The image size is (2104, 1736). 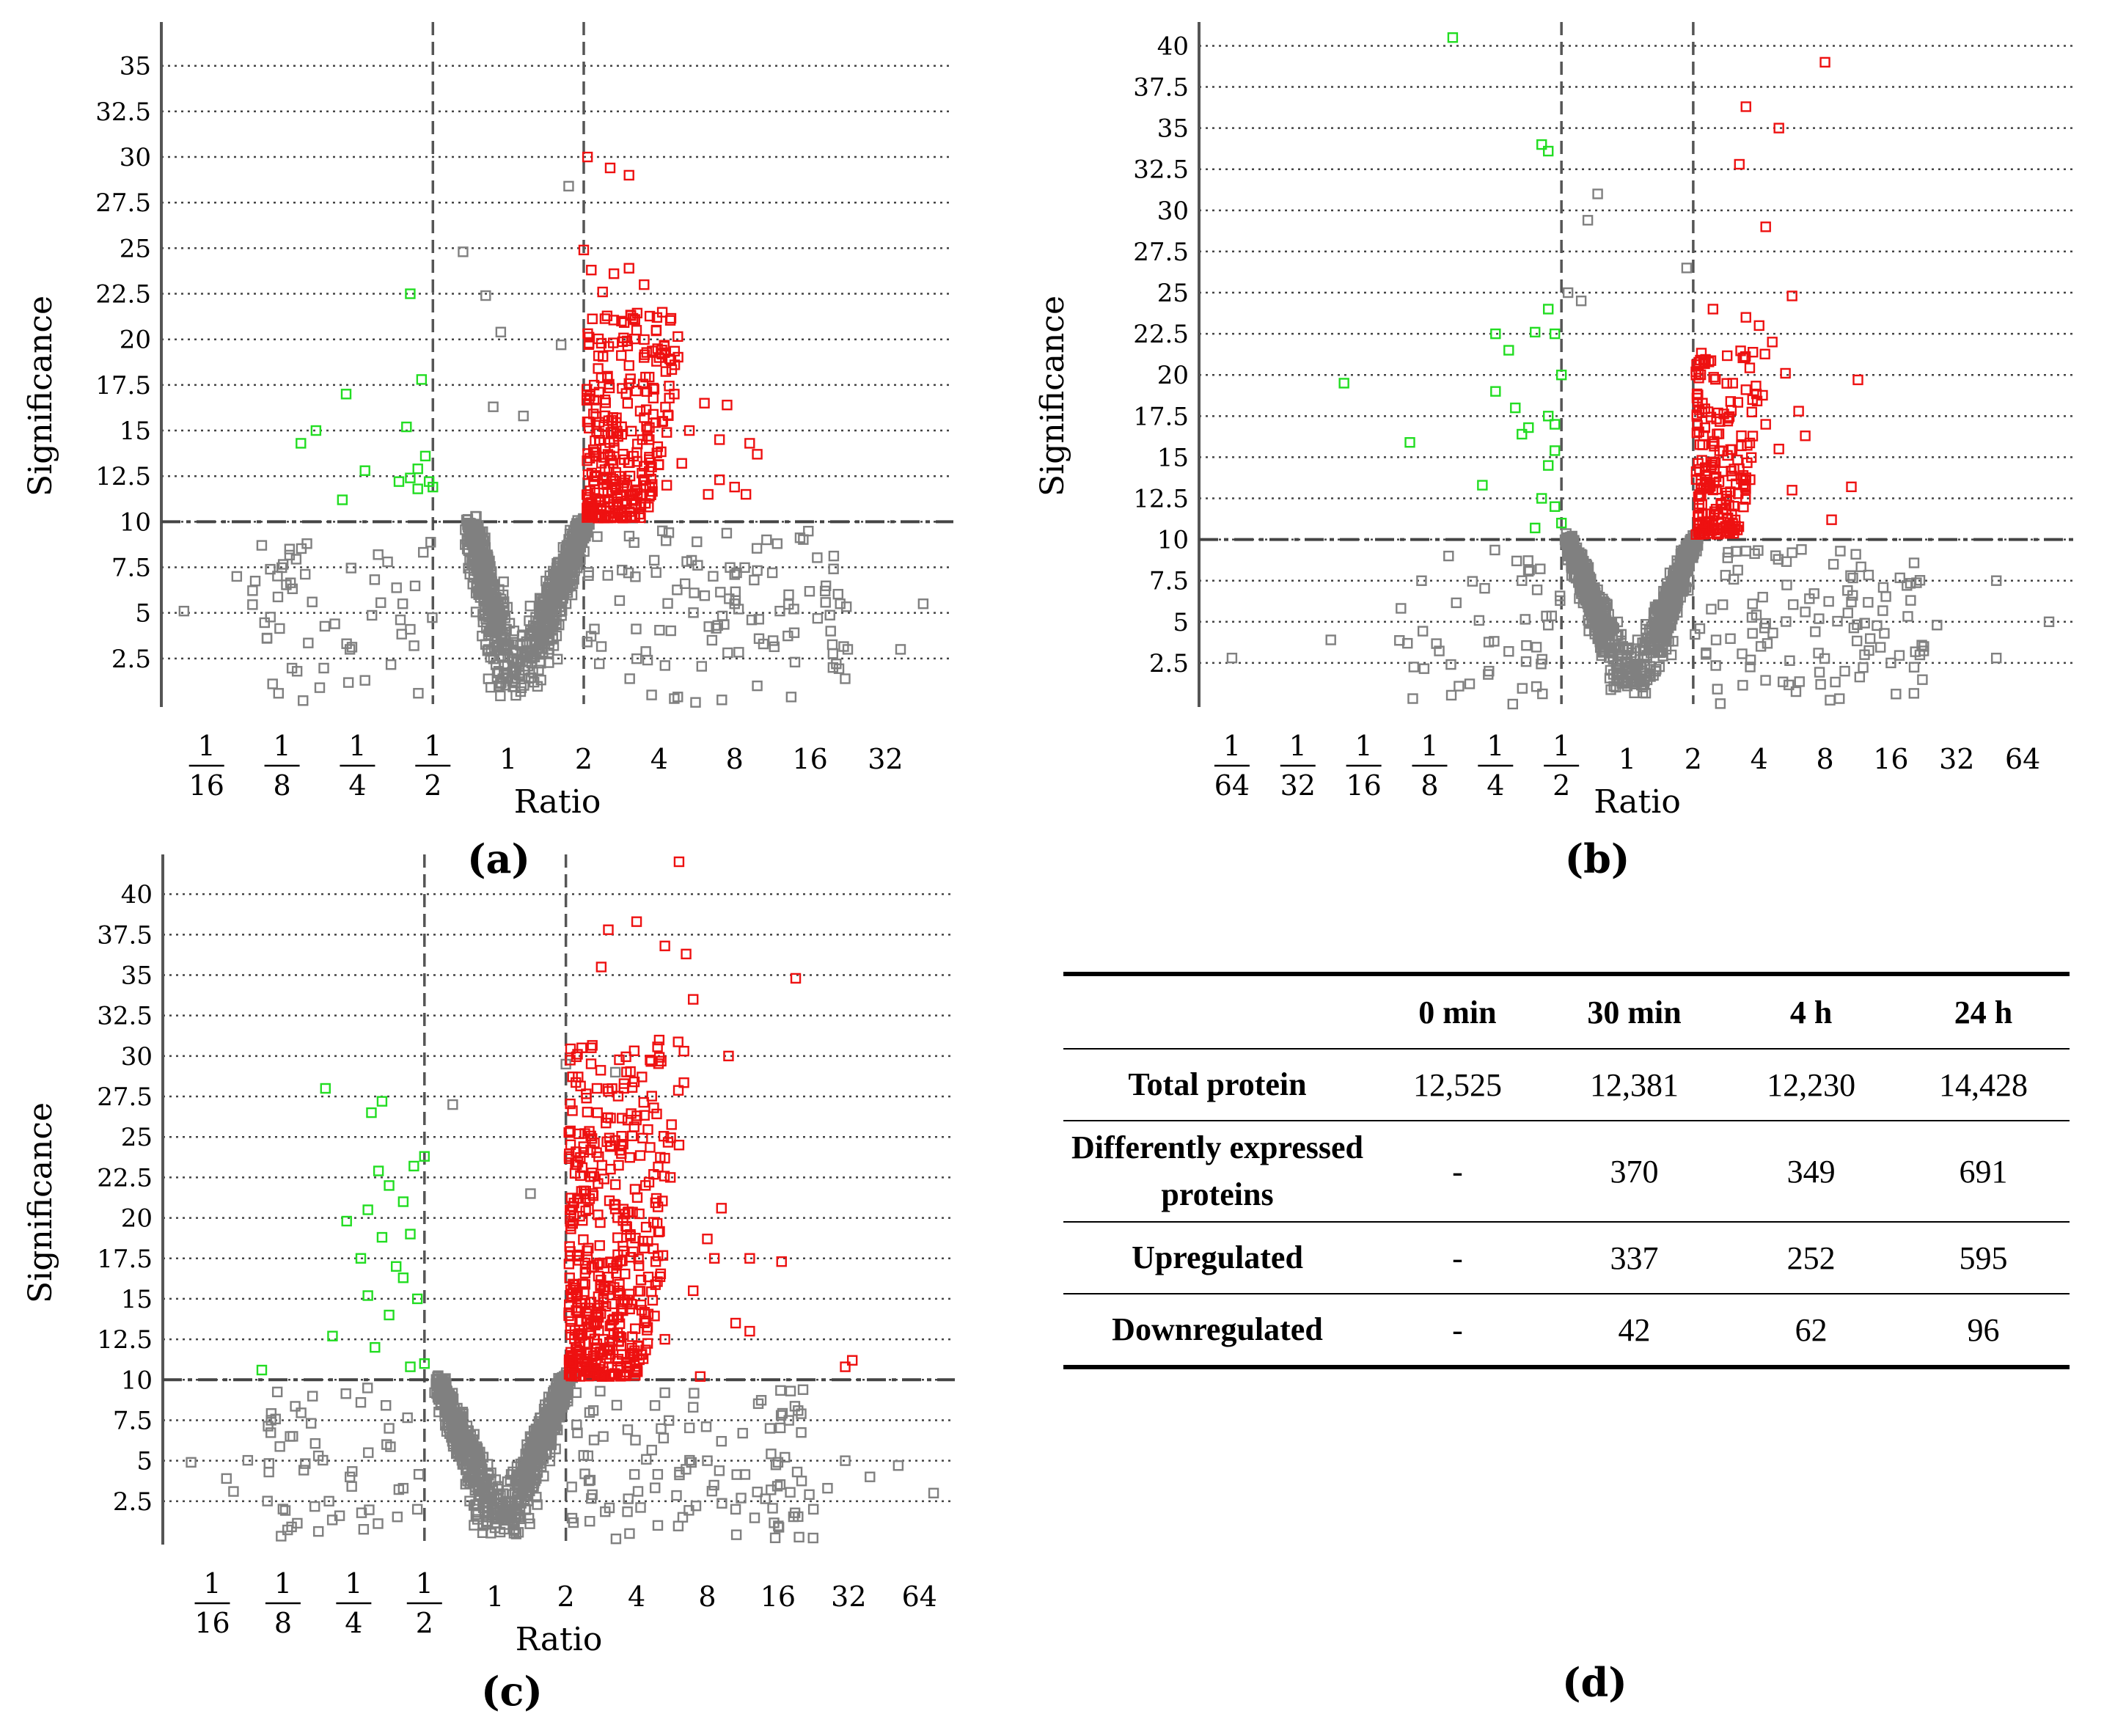 I want to click on x-tick-denominator: 4, so click(x=1495, y=785).